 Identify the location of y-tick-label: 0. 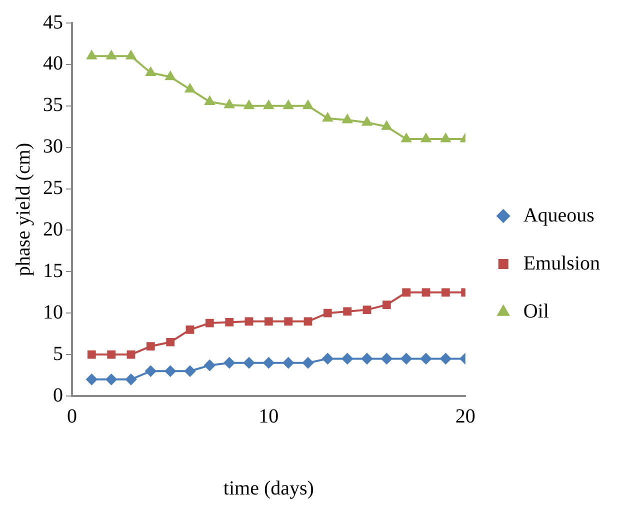
(58, 395).